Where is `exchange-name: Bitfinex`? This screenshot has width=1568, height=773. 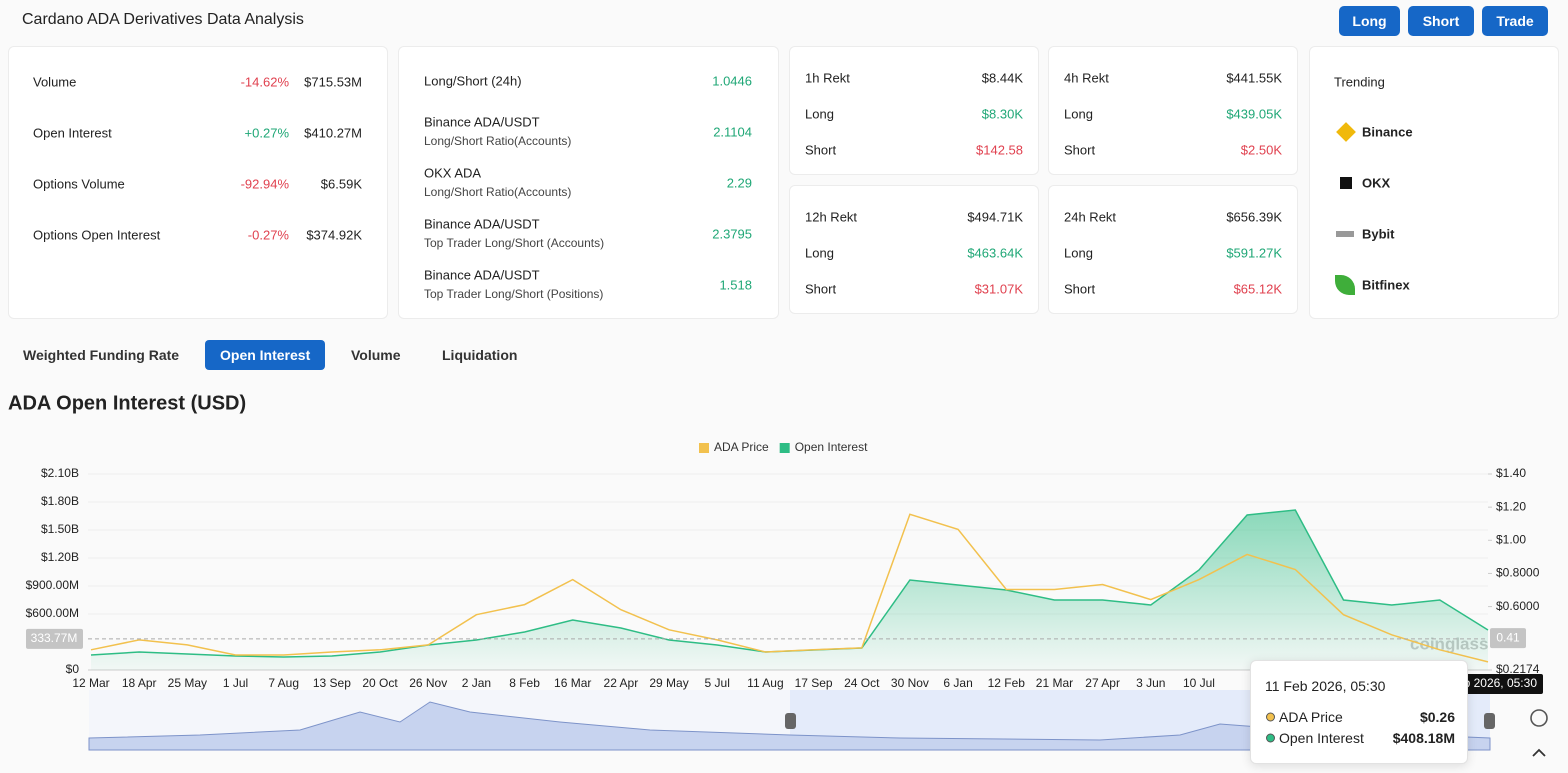
exchange-name: Bitfinex is located at coordinates (1386, 285).